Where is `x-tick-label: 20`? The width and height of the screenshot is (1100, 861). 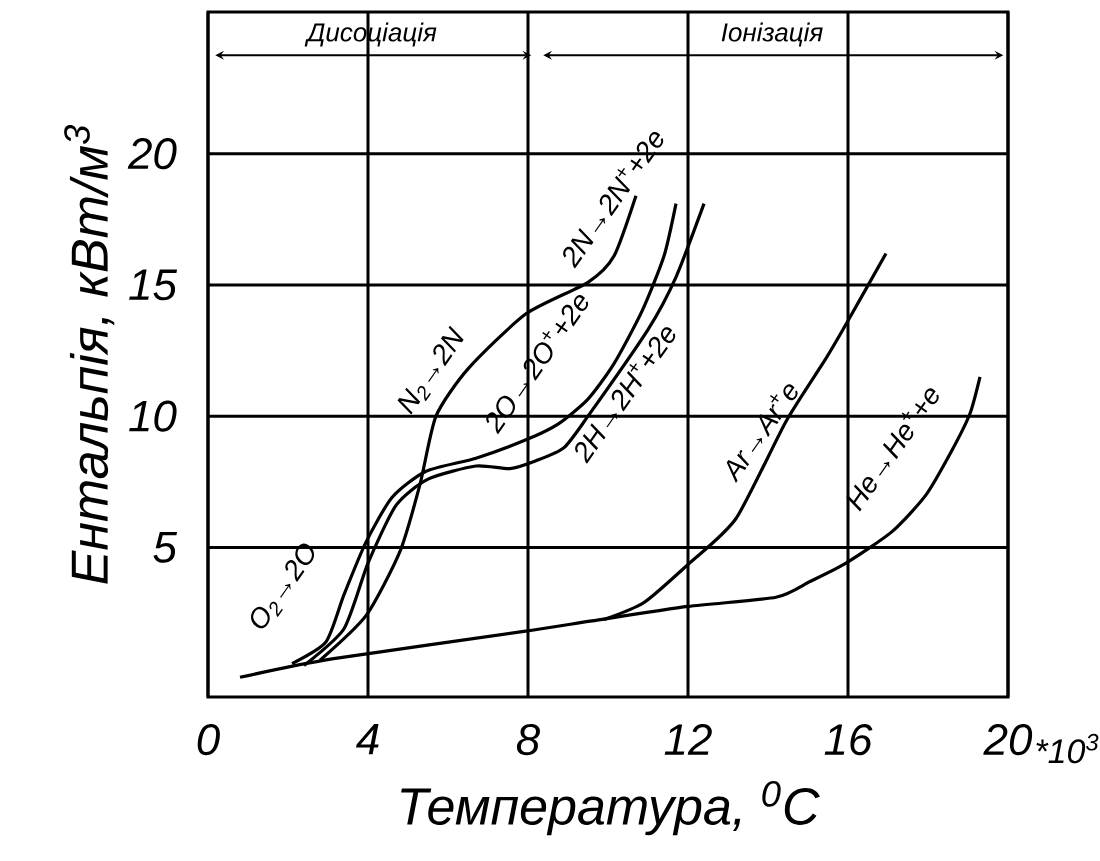 x-tick-label: 20 is located at coordinates (1008, 740).